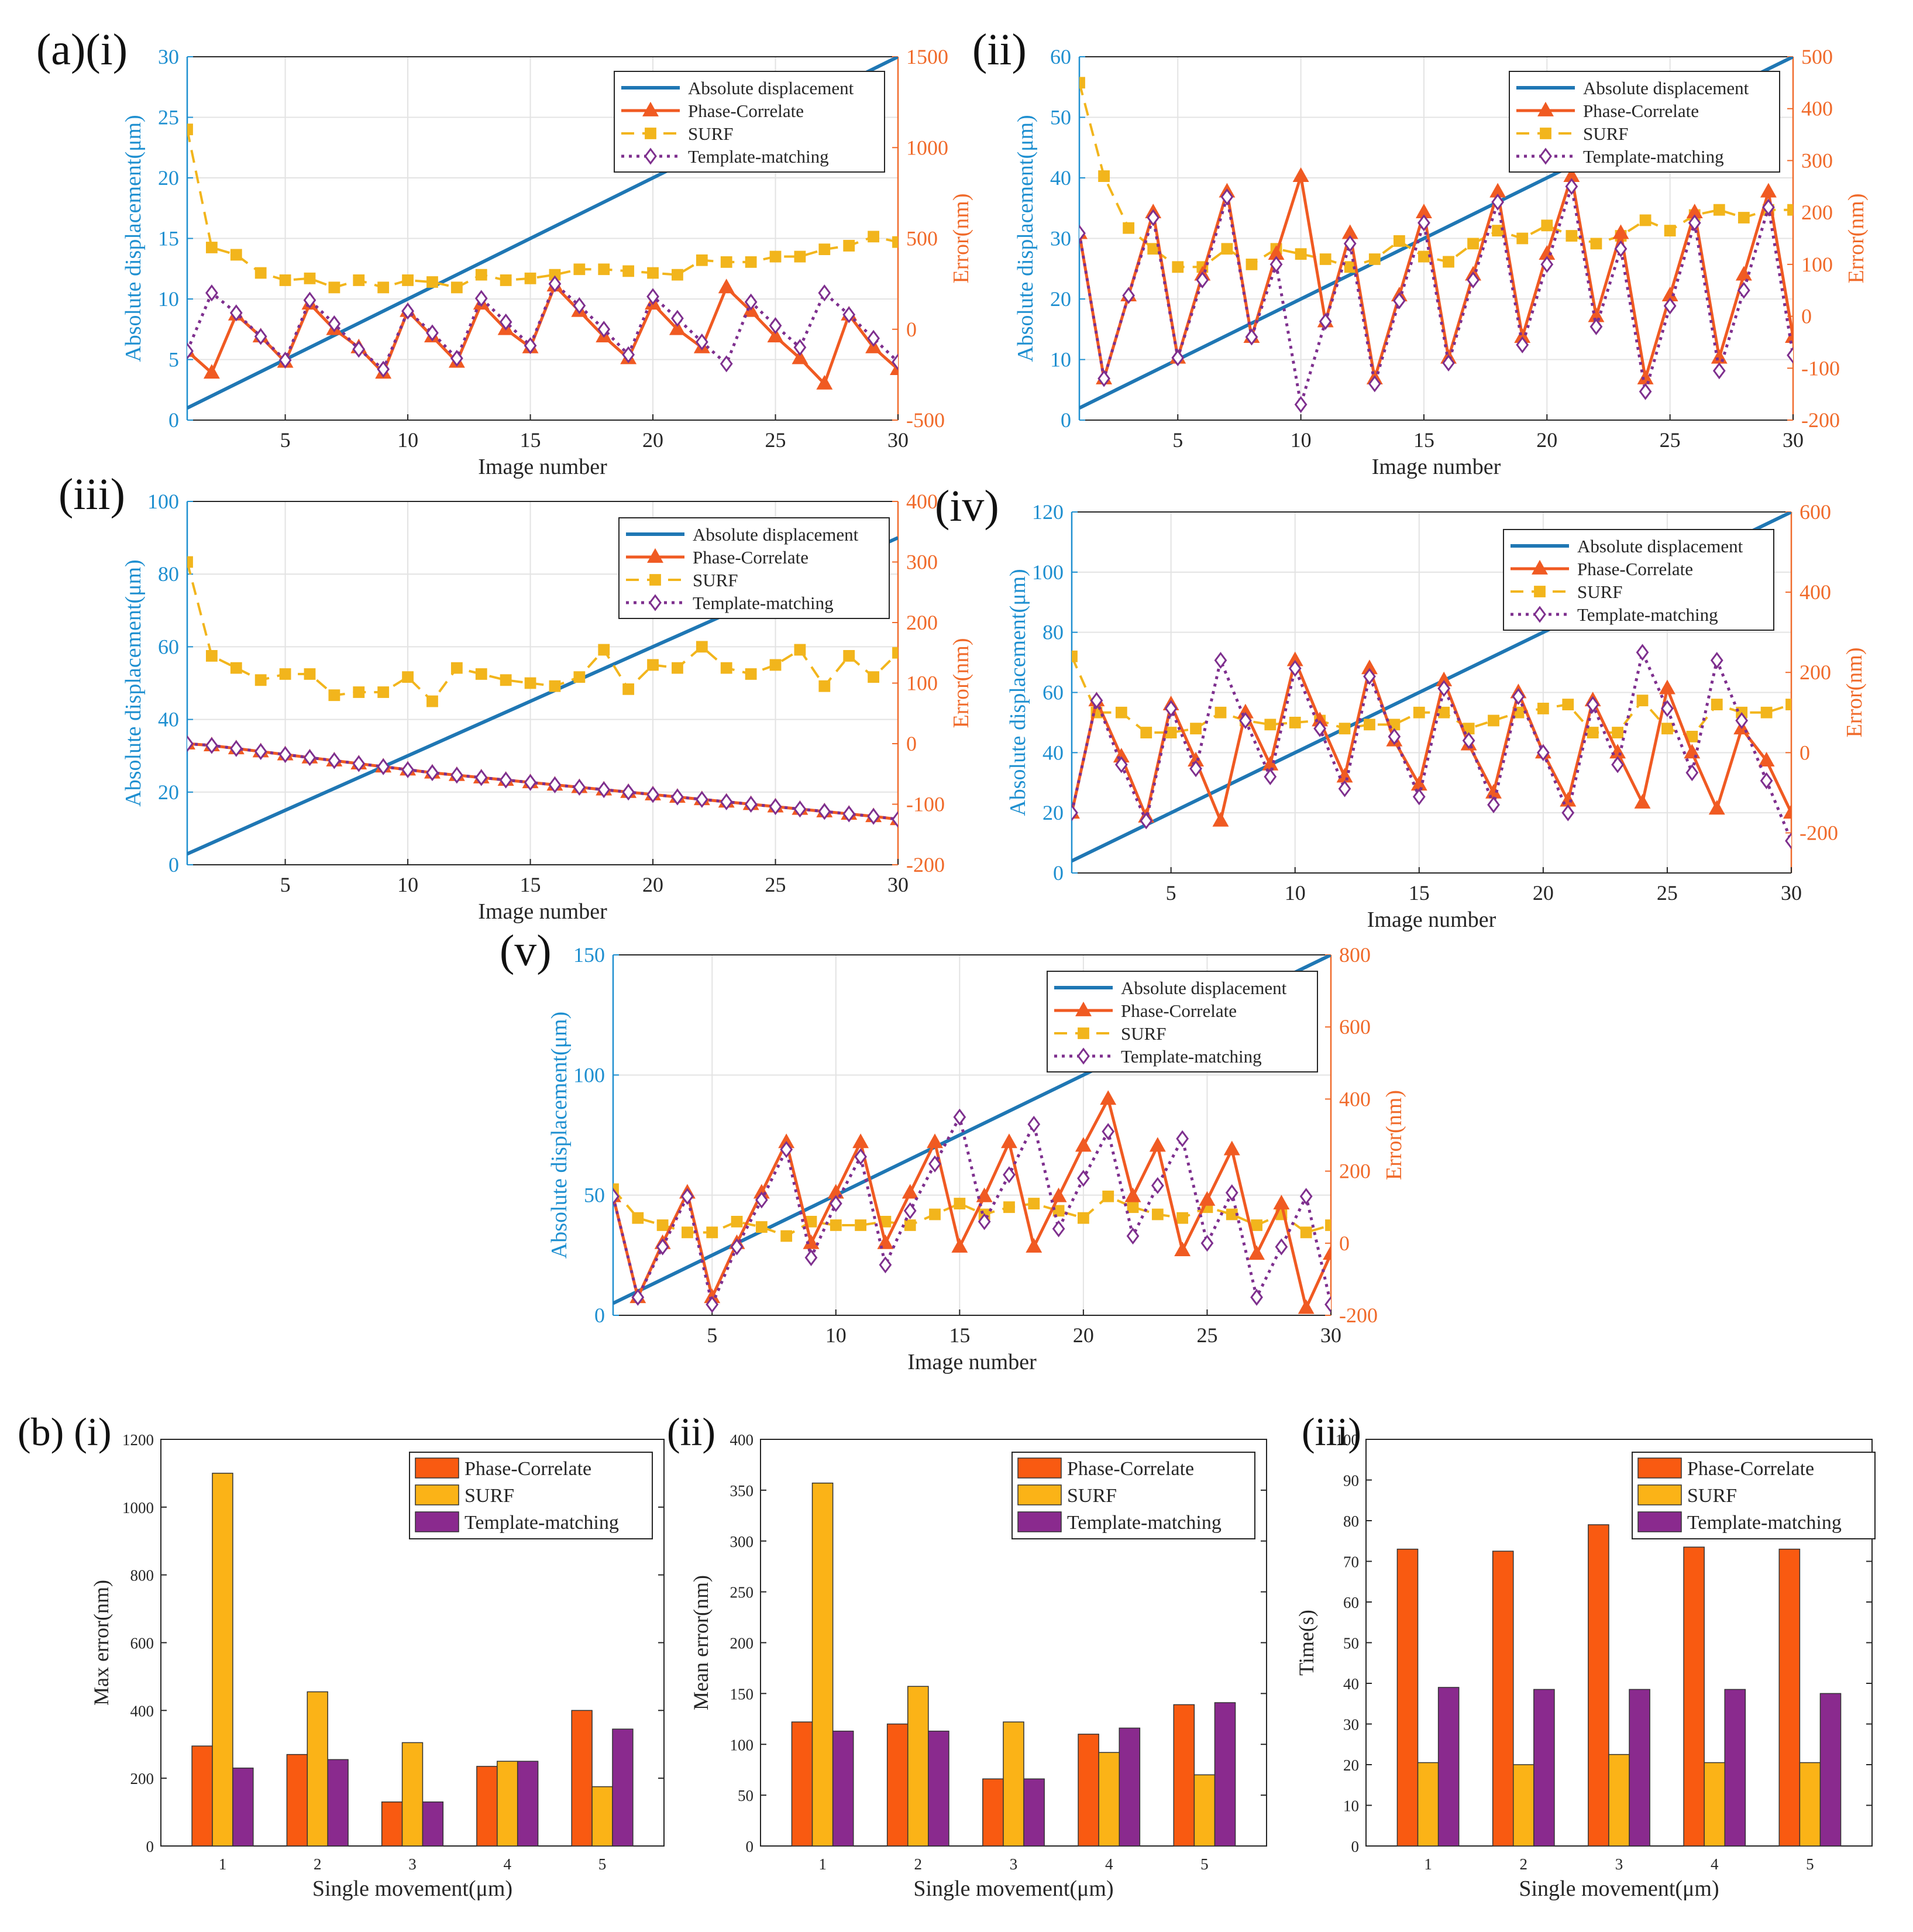  Describe the element at coordinates (742, 1542) in the screenshot. I see `y-tick-label: 300` at that location.